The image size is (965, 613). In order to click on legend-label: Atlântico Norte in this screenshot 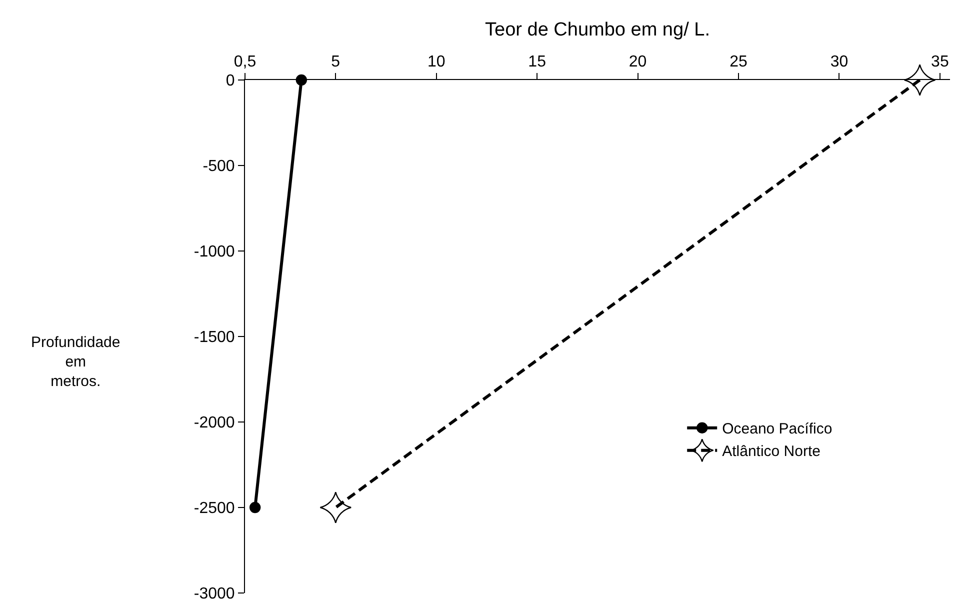, I will do `click(771, 451)`.